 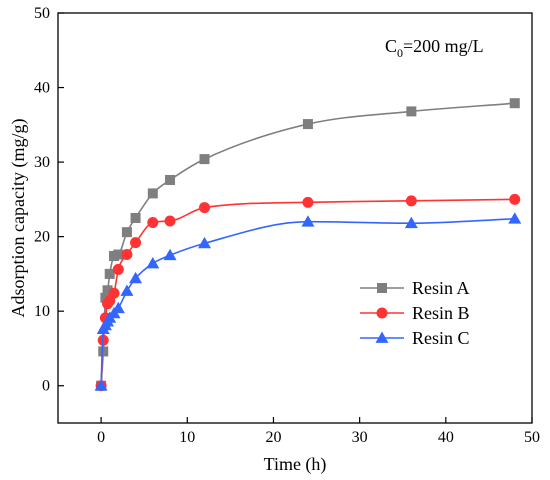 I want to click on x-tick-label: 40, so click(x=446, y=437).